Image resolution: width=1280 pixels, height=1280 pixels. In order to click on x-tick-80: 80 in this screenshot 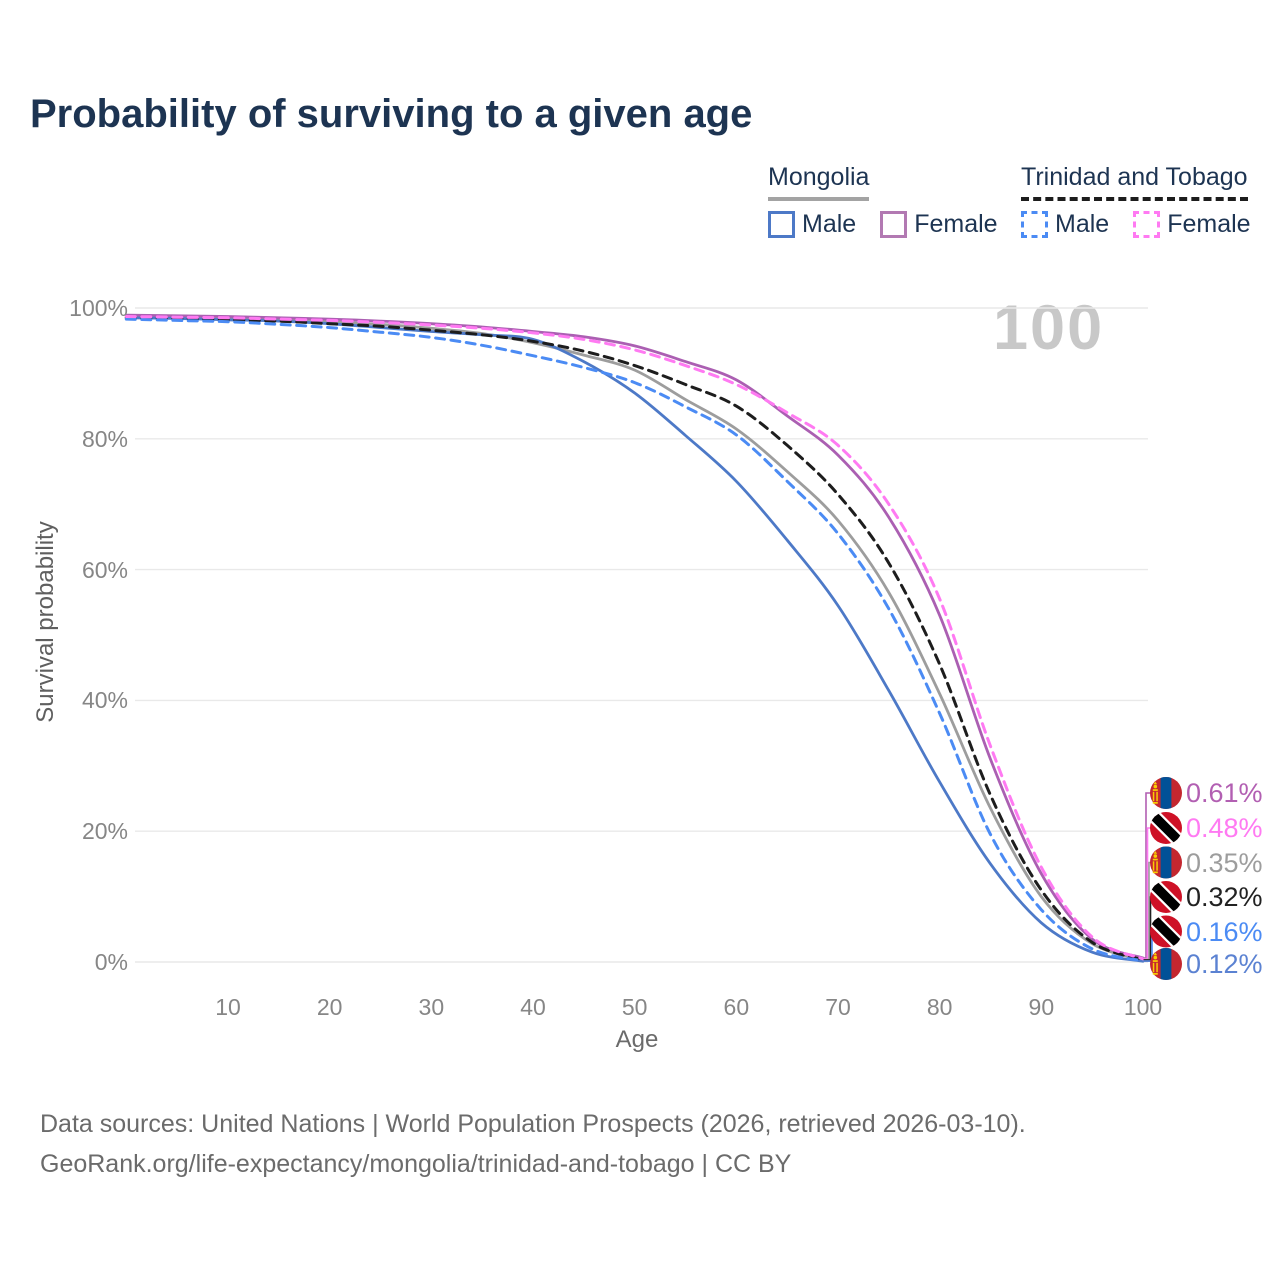, I will do `click(939, 1007)`.